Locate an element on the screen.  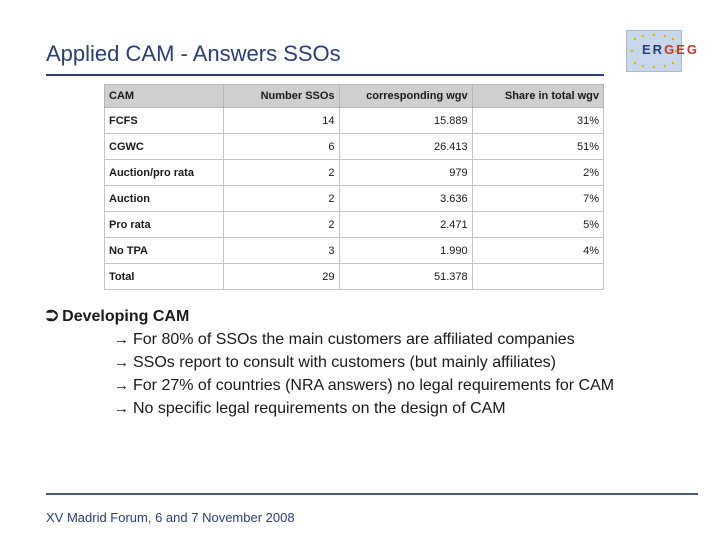
cell-share is located at coordinates (538, 276).